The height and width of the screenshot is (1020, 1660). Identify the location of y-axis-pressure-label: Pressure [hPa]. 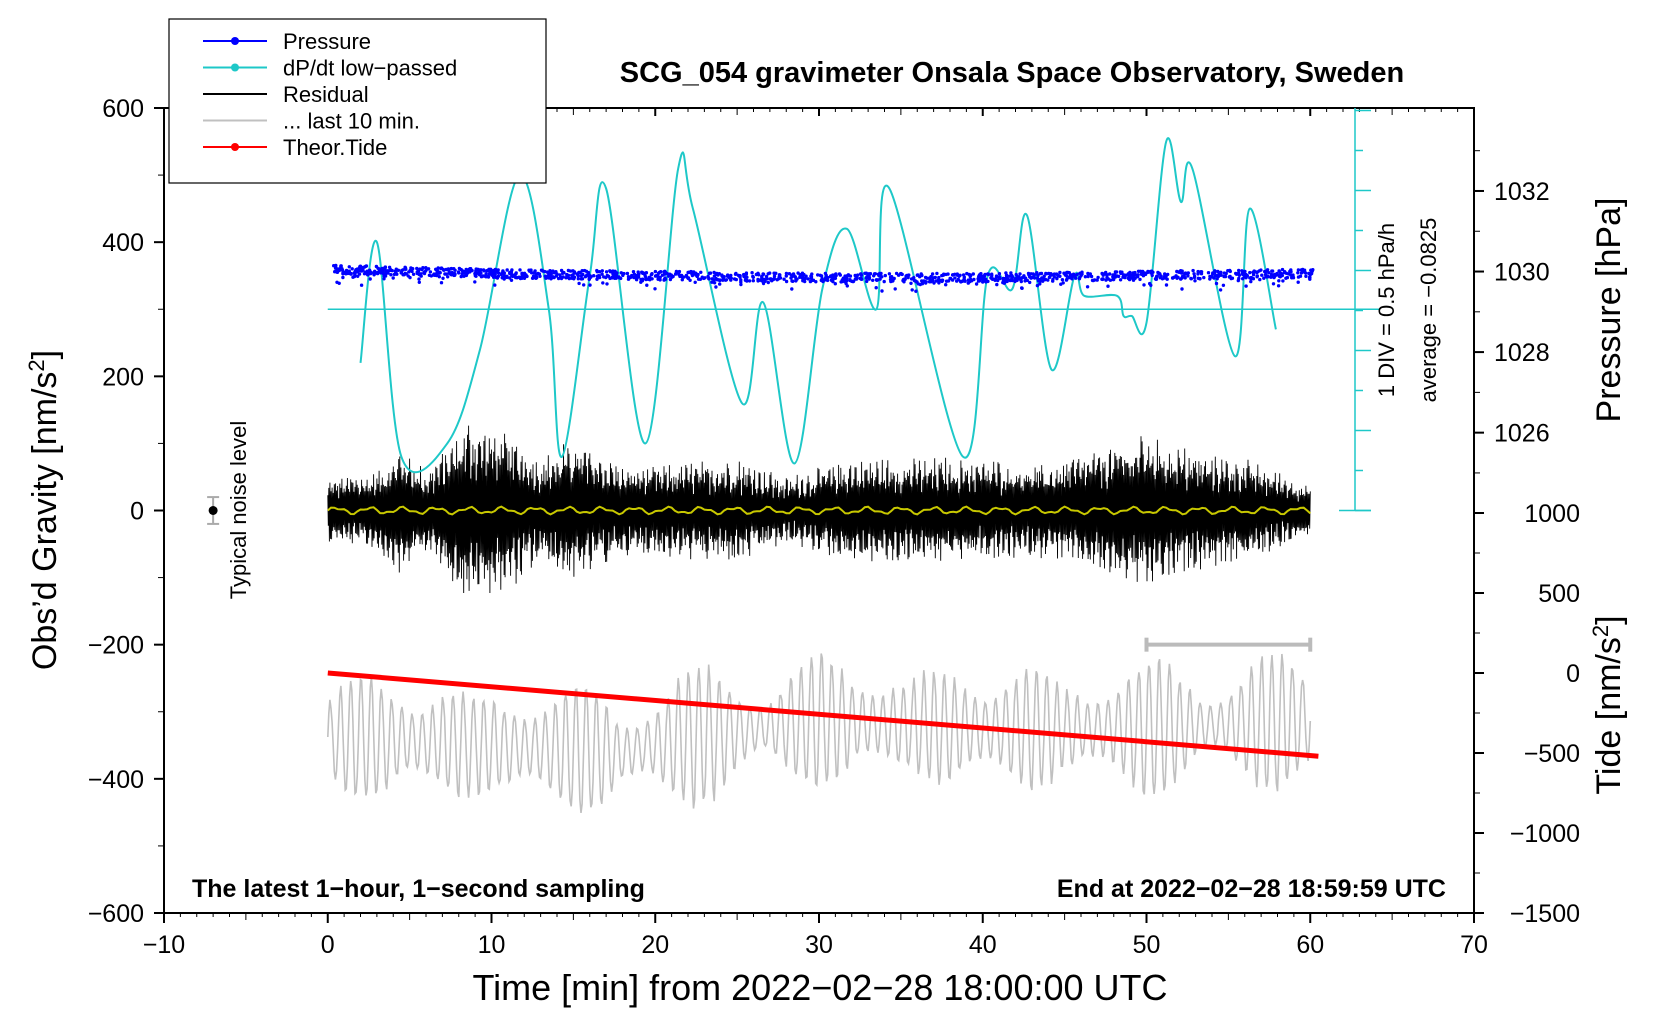
(1609, 310).